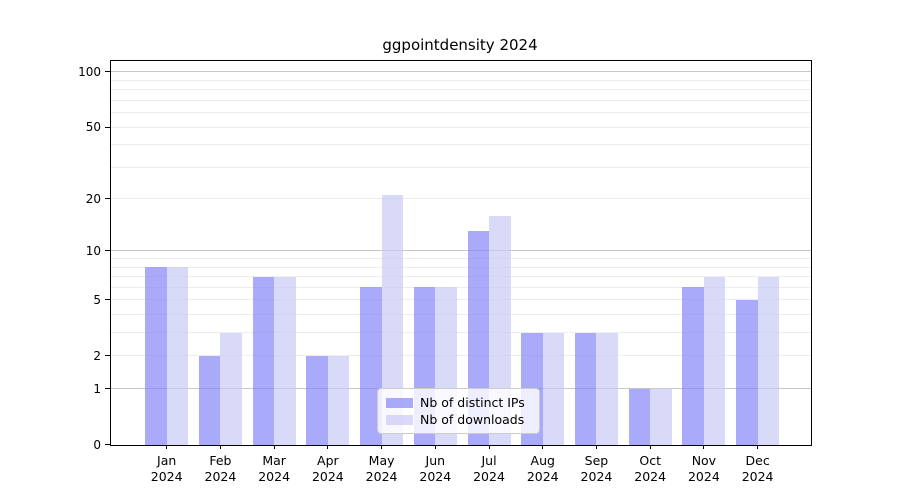  I want to click on x-tick-label-dec: Dec 2024, so click(757, 468).